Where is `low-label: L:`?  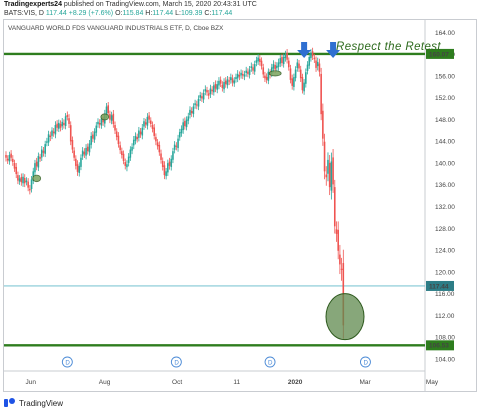 low-label: L: is located at coordinates (178, 13).